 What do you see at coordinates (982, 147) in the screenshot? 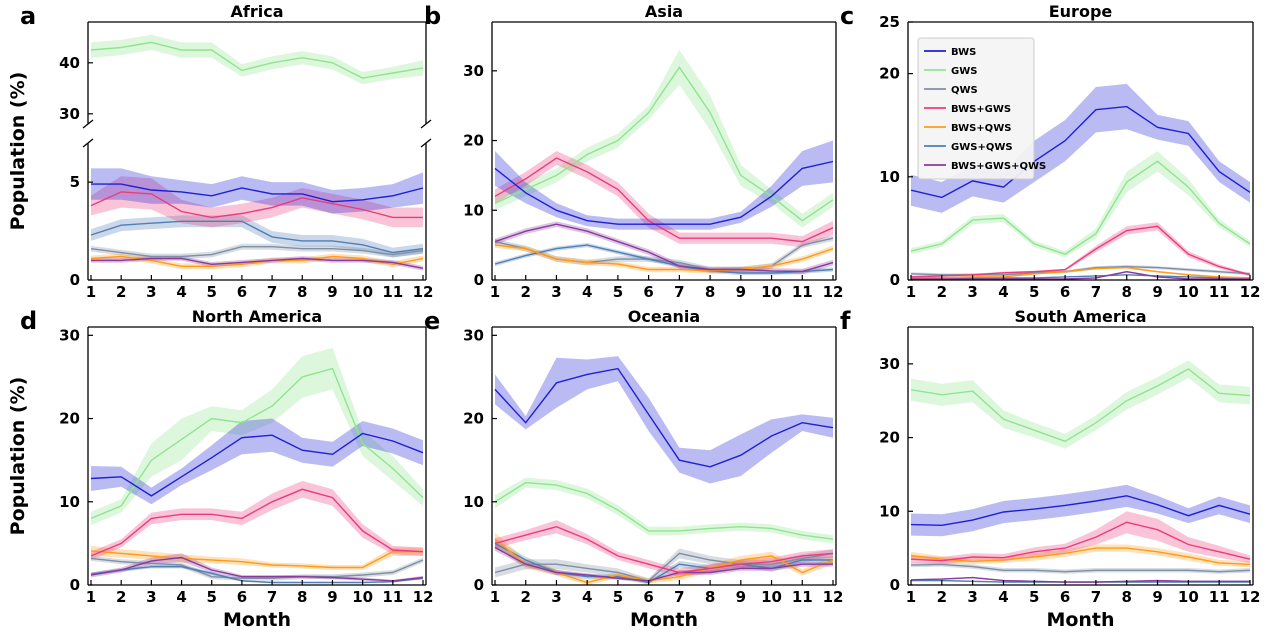
I see `legend-label-gws-qws: GWS+QWS` at bounding box center [982, 147].